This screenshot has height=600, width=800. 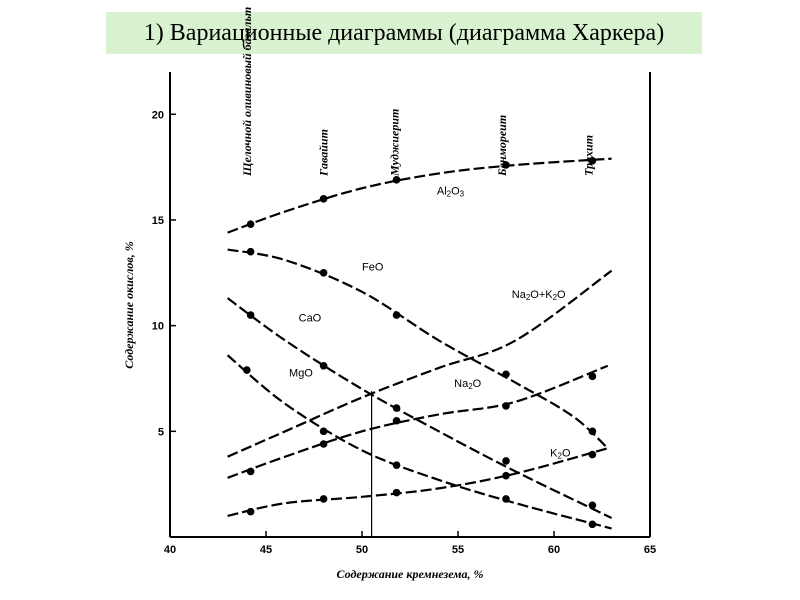 I want to click on rock-type-label: Гавайит, so click(x=324, y=153).